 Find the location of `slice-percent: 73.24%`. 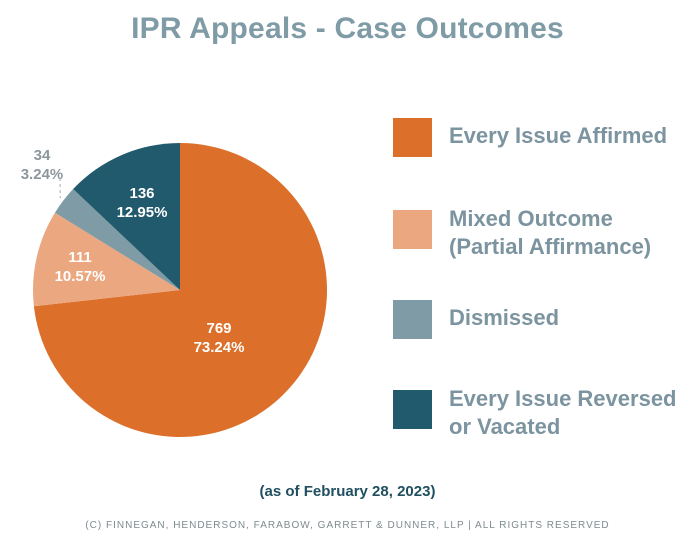

slice-percent: 73.24% is located at coordinates (219, 347).